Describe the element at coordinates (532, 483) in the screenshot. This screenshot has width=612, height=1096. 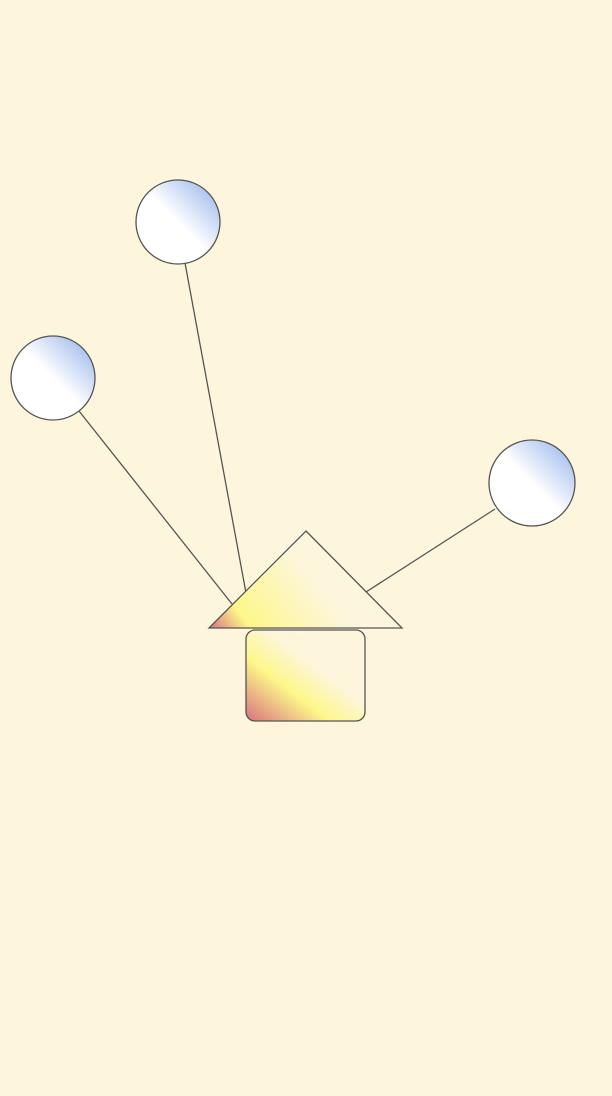
I see `balloon-right` at that location.